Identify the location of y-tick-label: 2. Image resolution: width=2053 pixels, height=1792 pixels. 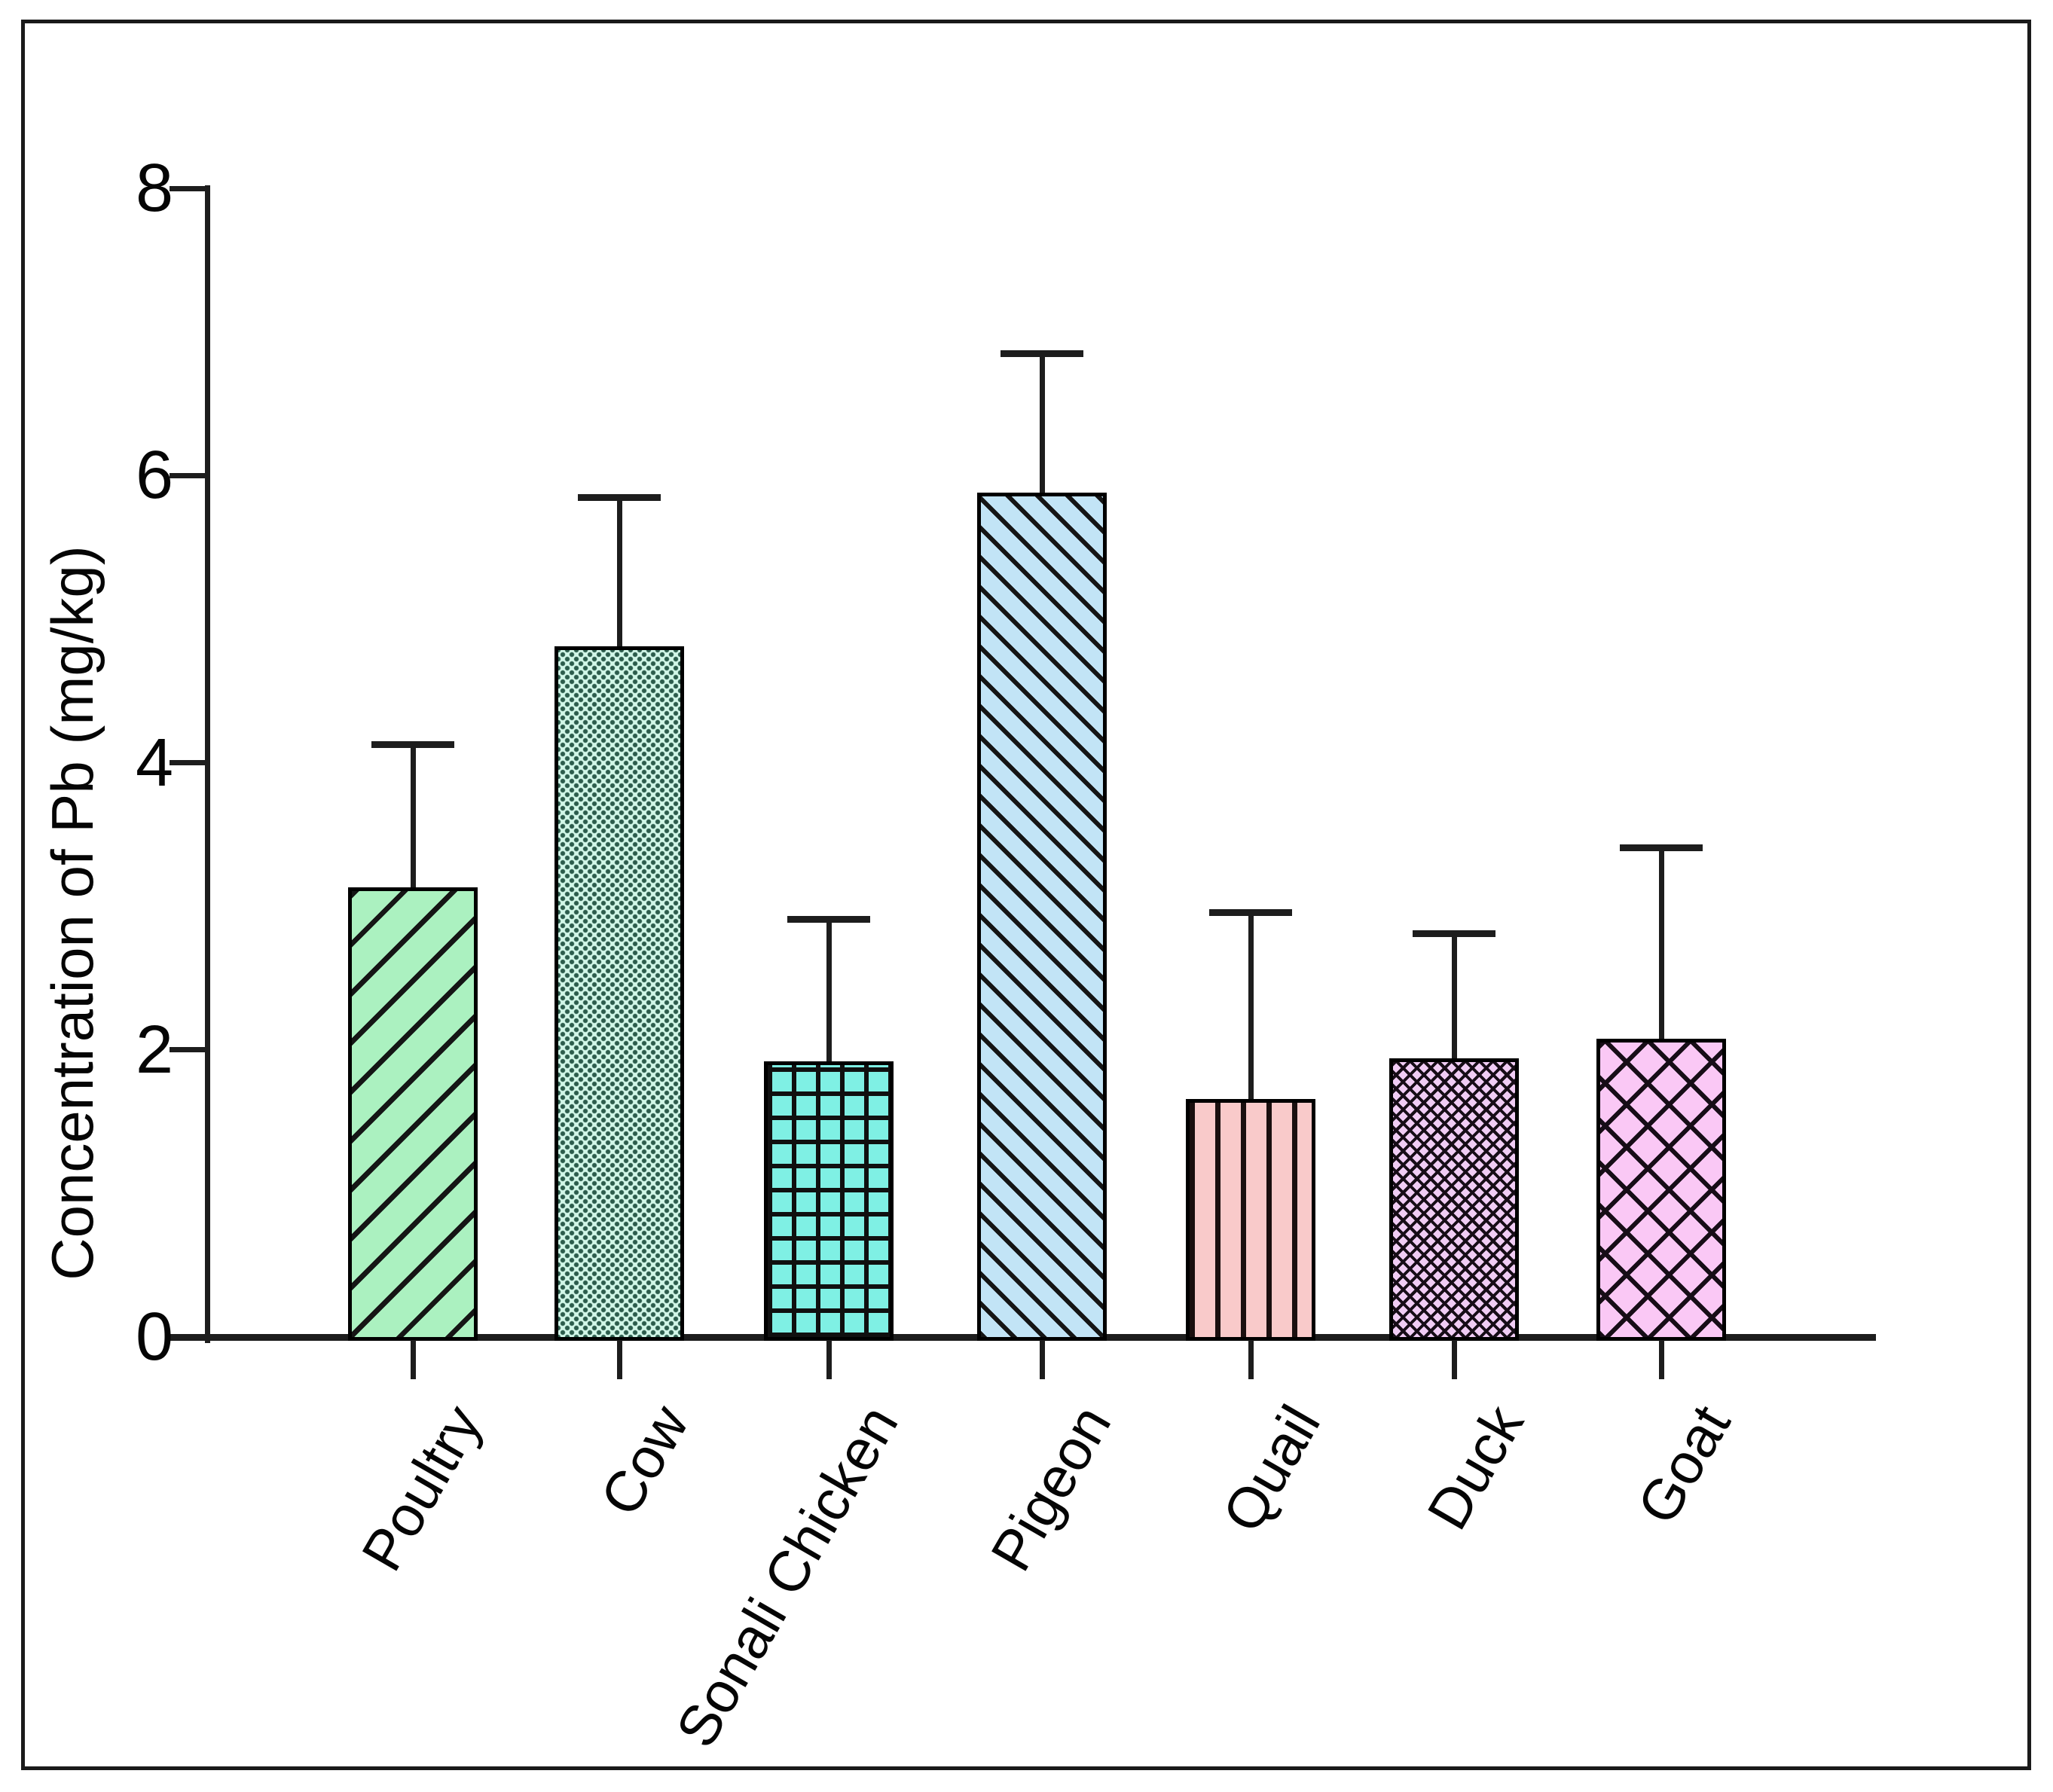
(154, 1050).